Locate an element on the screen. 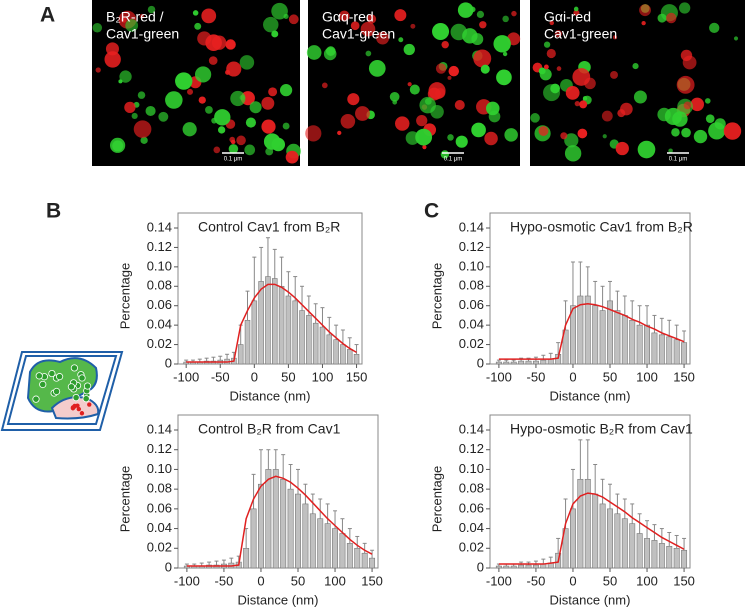 This screenshot has width=745, height=607. y-tick-label: 0.12 is located at coordinates (159, 246).